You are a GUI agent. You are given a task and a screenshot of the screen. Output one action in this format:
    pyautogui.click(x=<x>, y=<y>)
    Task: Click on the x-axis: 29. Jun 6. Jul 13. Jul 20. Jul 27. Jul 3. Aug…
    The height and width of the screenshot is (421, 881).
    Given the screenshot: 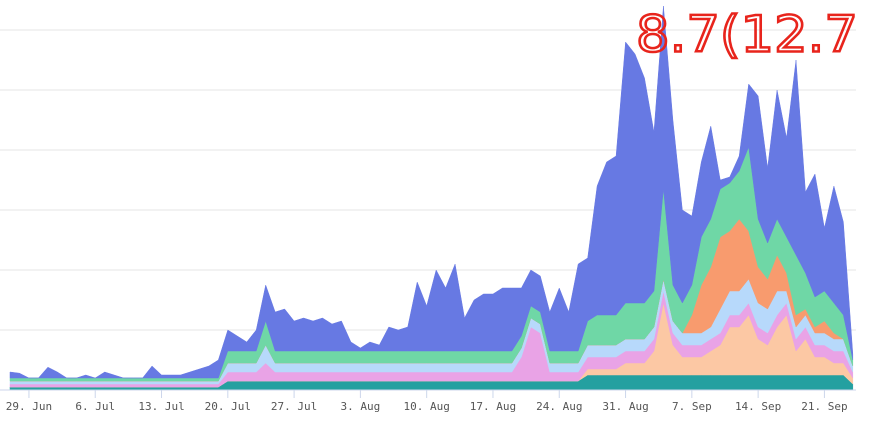 What is the action you would take?
    pyautogui.click(x=428, y=401)
    